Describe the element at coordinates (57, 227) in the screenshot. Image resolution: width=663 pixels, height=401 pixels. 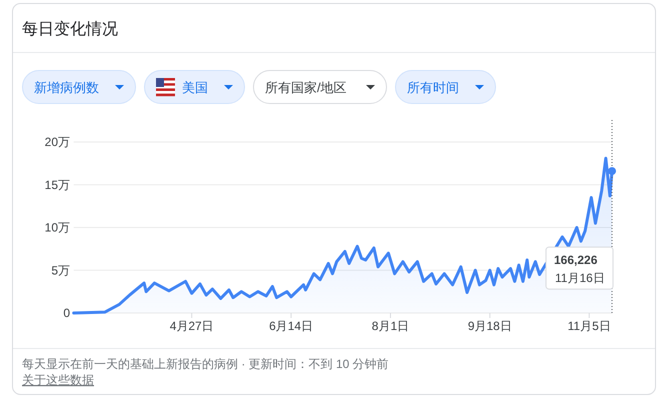
I see `y-tick-label: 10万` at that location.